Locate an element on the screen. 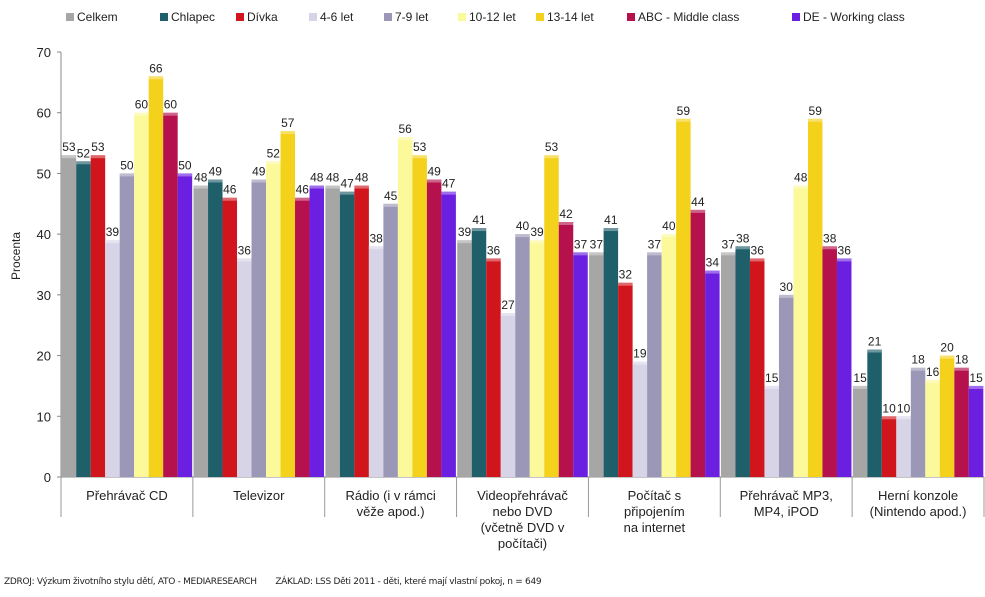  y-tick-label: 50 is located at coordinates (44, 173).